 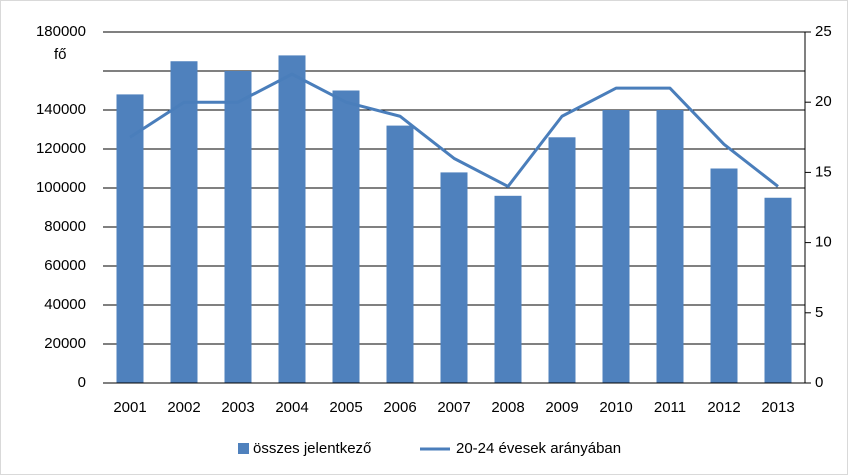 I want to click on y-tick-label: 180000, so click(x=61, y=31).